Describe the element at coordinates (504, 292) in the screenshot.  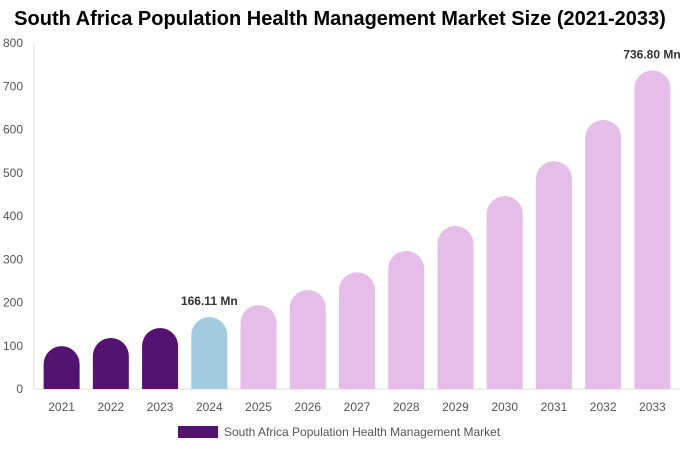
I see `bar-2030` at that location.